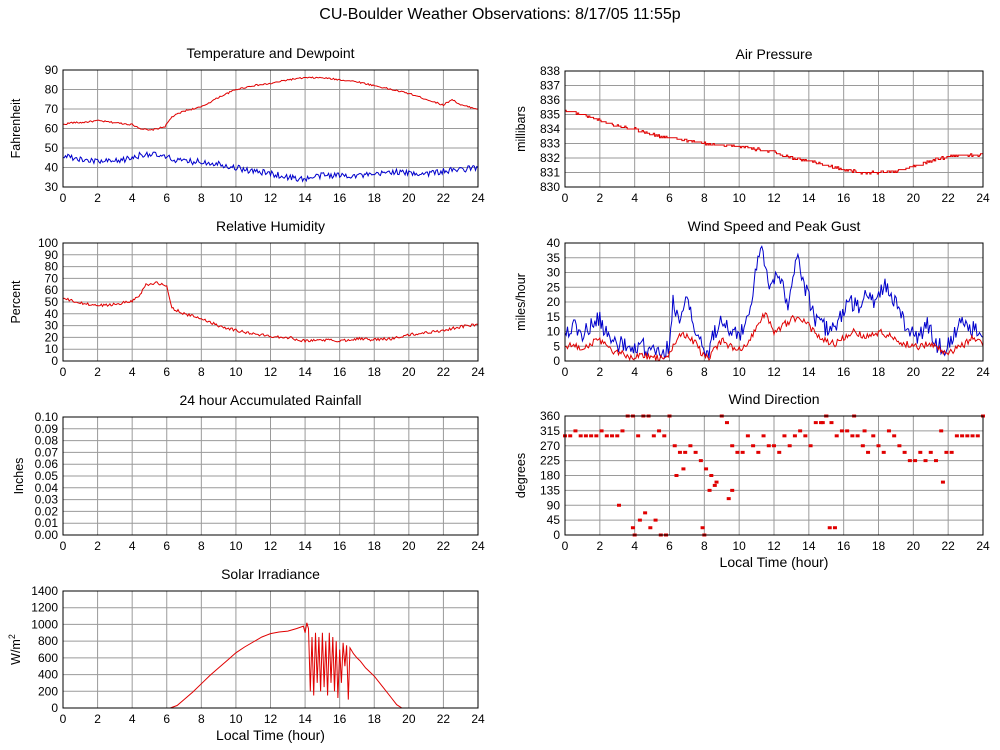  Describe the element at coordinates (44, 591) in the screenshot. I see `y-tick-label: 1400` at that location.